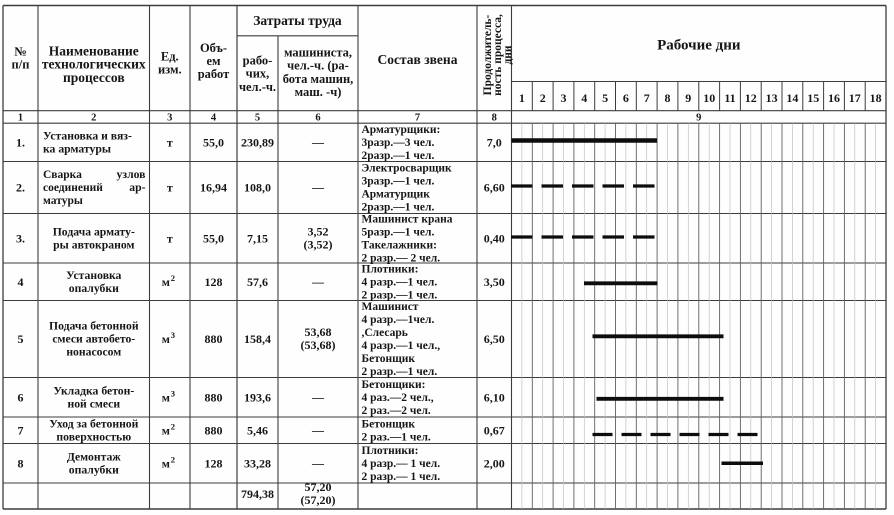 Image resolution: width=894 pixels, height=515 pixels. What do you see at coordinates (213, 48) in the screenshot?
I see `svg-text: Объ-` at bounding box center [213, 48].